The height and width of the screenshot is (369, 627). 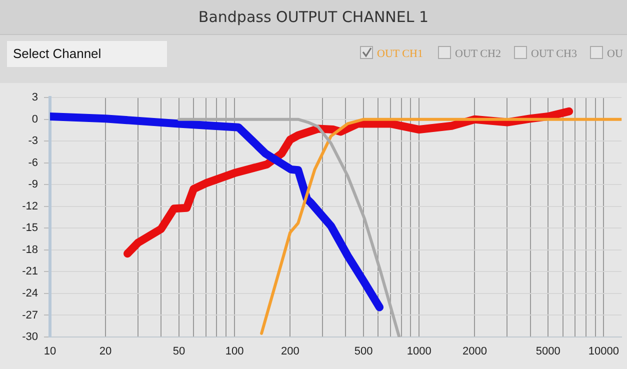 What do you see at coordinates (290, 352) in the screenshot?
I see `x-tick-label: 200` at bounding box center [290, 352].